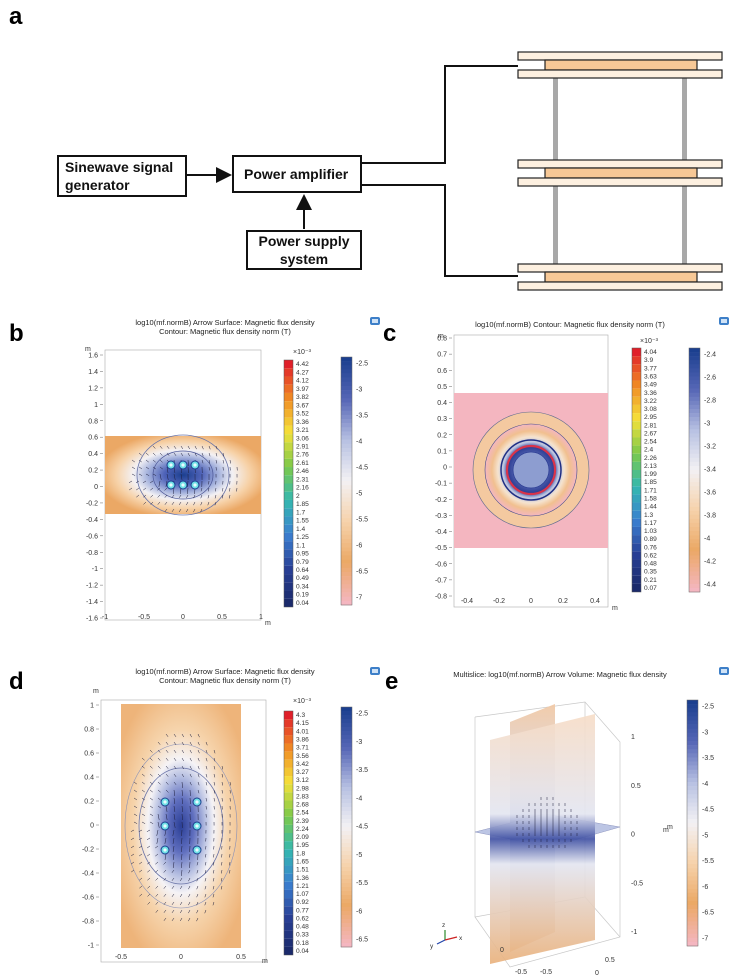 This screenshot has height=978, width=737. What do you see at coordinates (461, 938) in the screenshot?
I see `triad-x: x` at bounding box center [461, 938].